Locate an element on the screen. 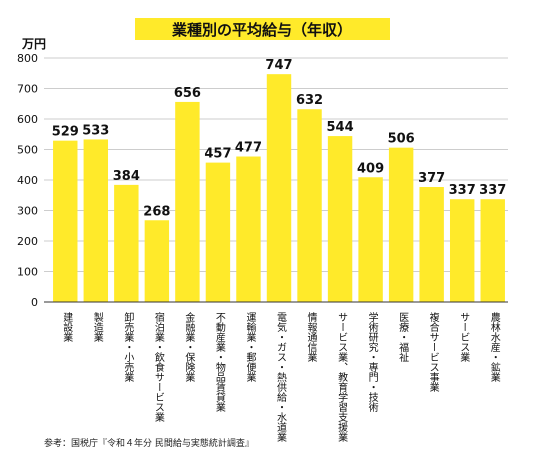 This screenshot has width=540, height=463. x-tick-label: 建設業 is located at coordinates (67, 327).